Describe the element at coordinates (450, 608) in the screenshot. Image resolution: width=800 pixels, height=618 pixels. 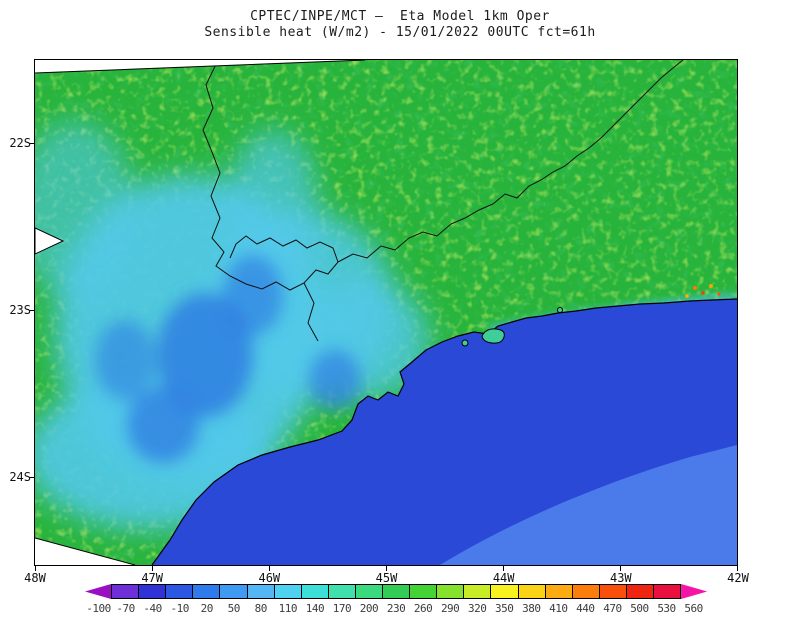
I see `colorbar-tick-label: 290` at that location.